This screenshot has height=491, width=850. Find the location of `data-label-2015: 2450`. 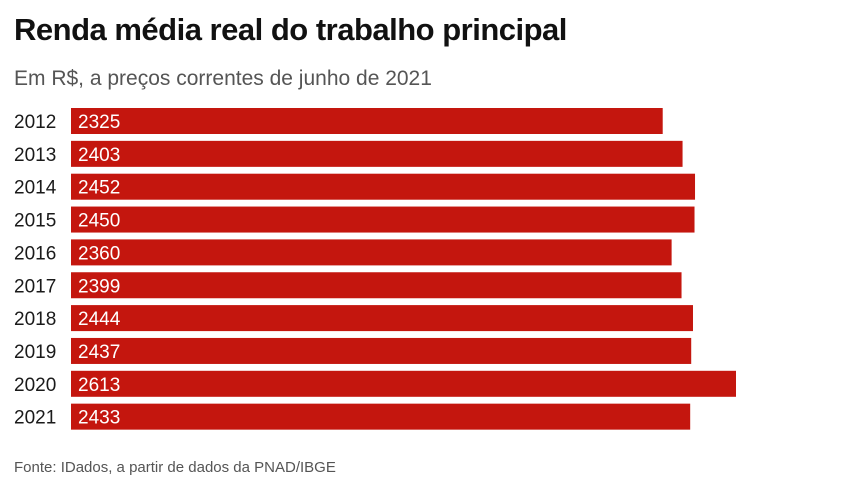

data-label-2015: 2450 is located at coordinates (99, 221).